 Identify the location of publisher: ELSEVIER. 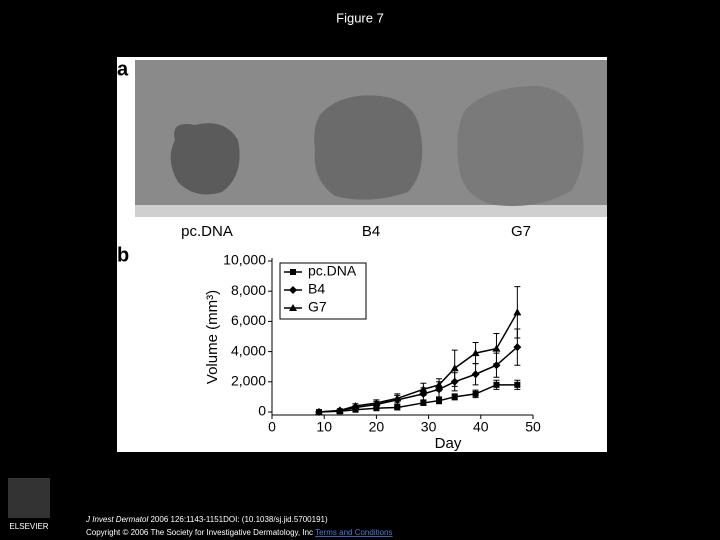
(28, 526).